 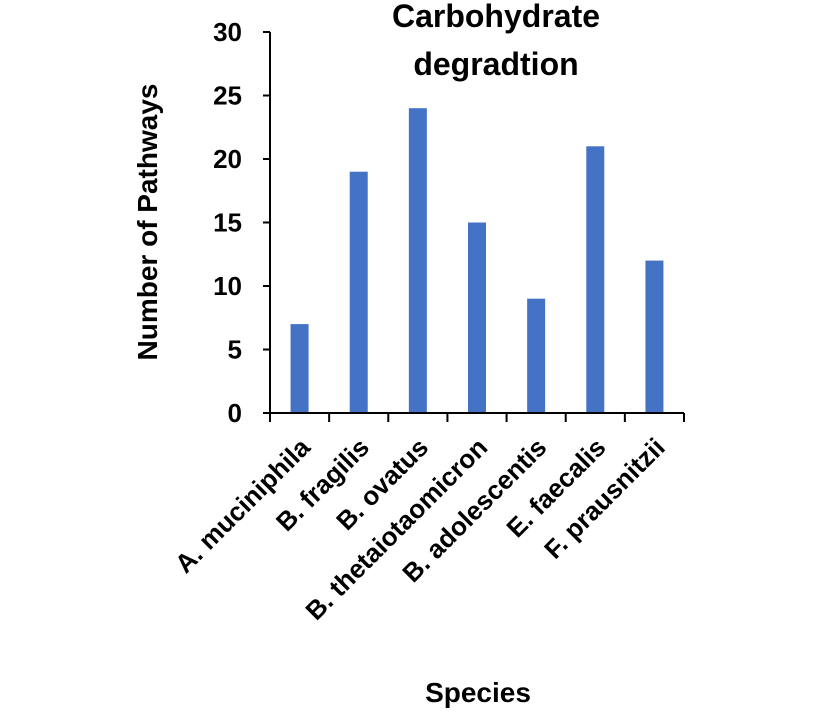 I want to click on y-tick-label-15: 15, so click(x=227, y=223).